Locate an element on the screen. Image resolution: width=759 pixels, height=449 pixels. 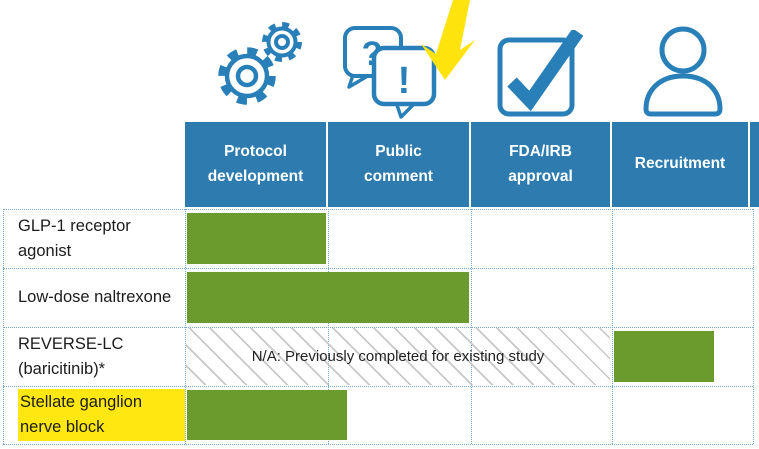
row-label-glp1: GLP-1 receptor agonist is located at coordinates (74, 238).